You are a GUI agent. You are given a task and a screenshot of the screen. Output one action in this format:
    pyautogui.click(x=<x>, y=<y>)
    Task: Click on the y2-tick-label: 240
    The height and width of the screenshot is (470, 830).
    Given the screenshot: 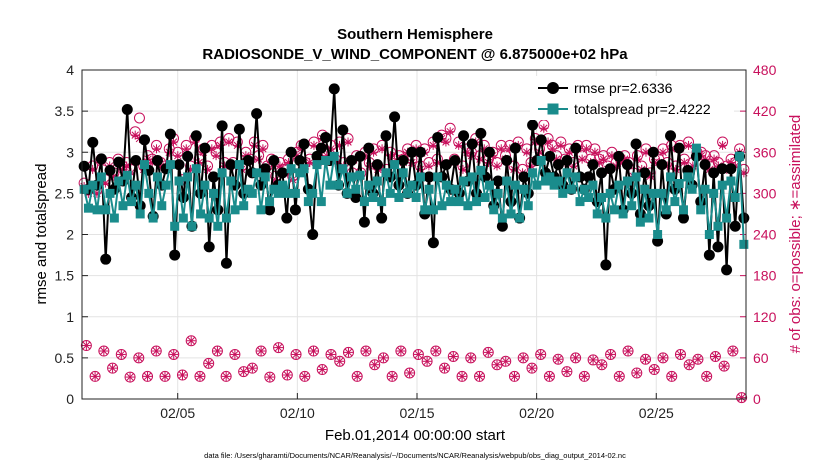 What is the action you would take?
    pyautogui.click(x=765, y=235)
    